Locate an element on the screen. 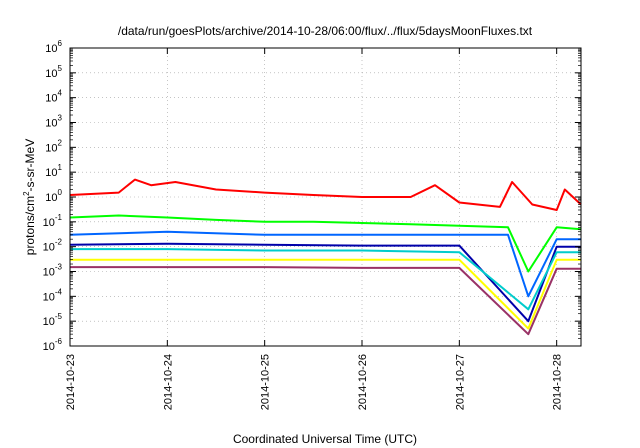  y-axis-label: protons/cm2-s-sr-MeV is located at coordinates (29, 197).